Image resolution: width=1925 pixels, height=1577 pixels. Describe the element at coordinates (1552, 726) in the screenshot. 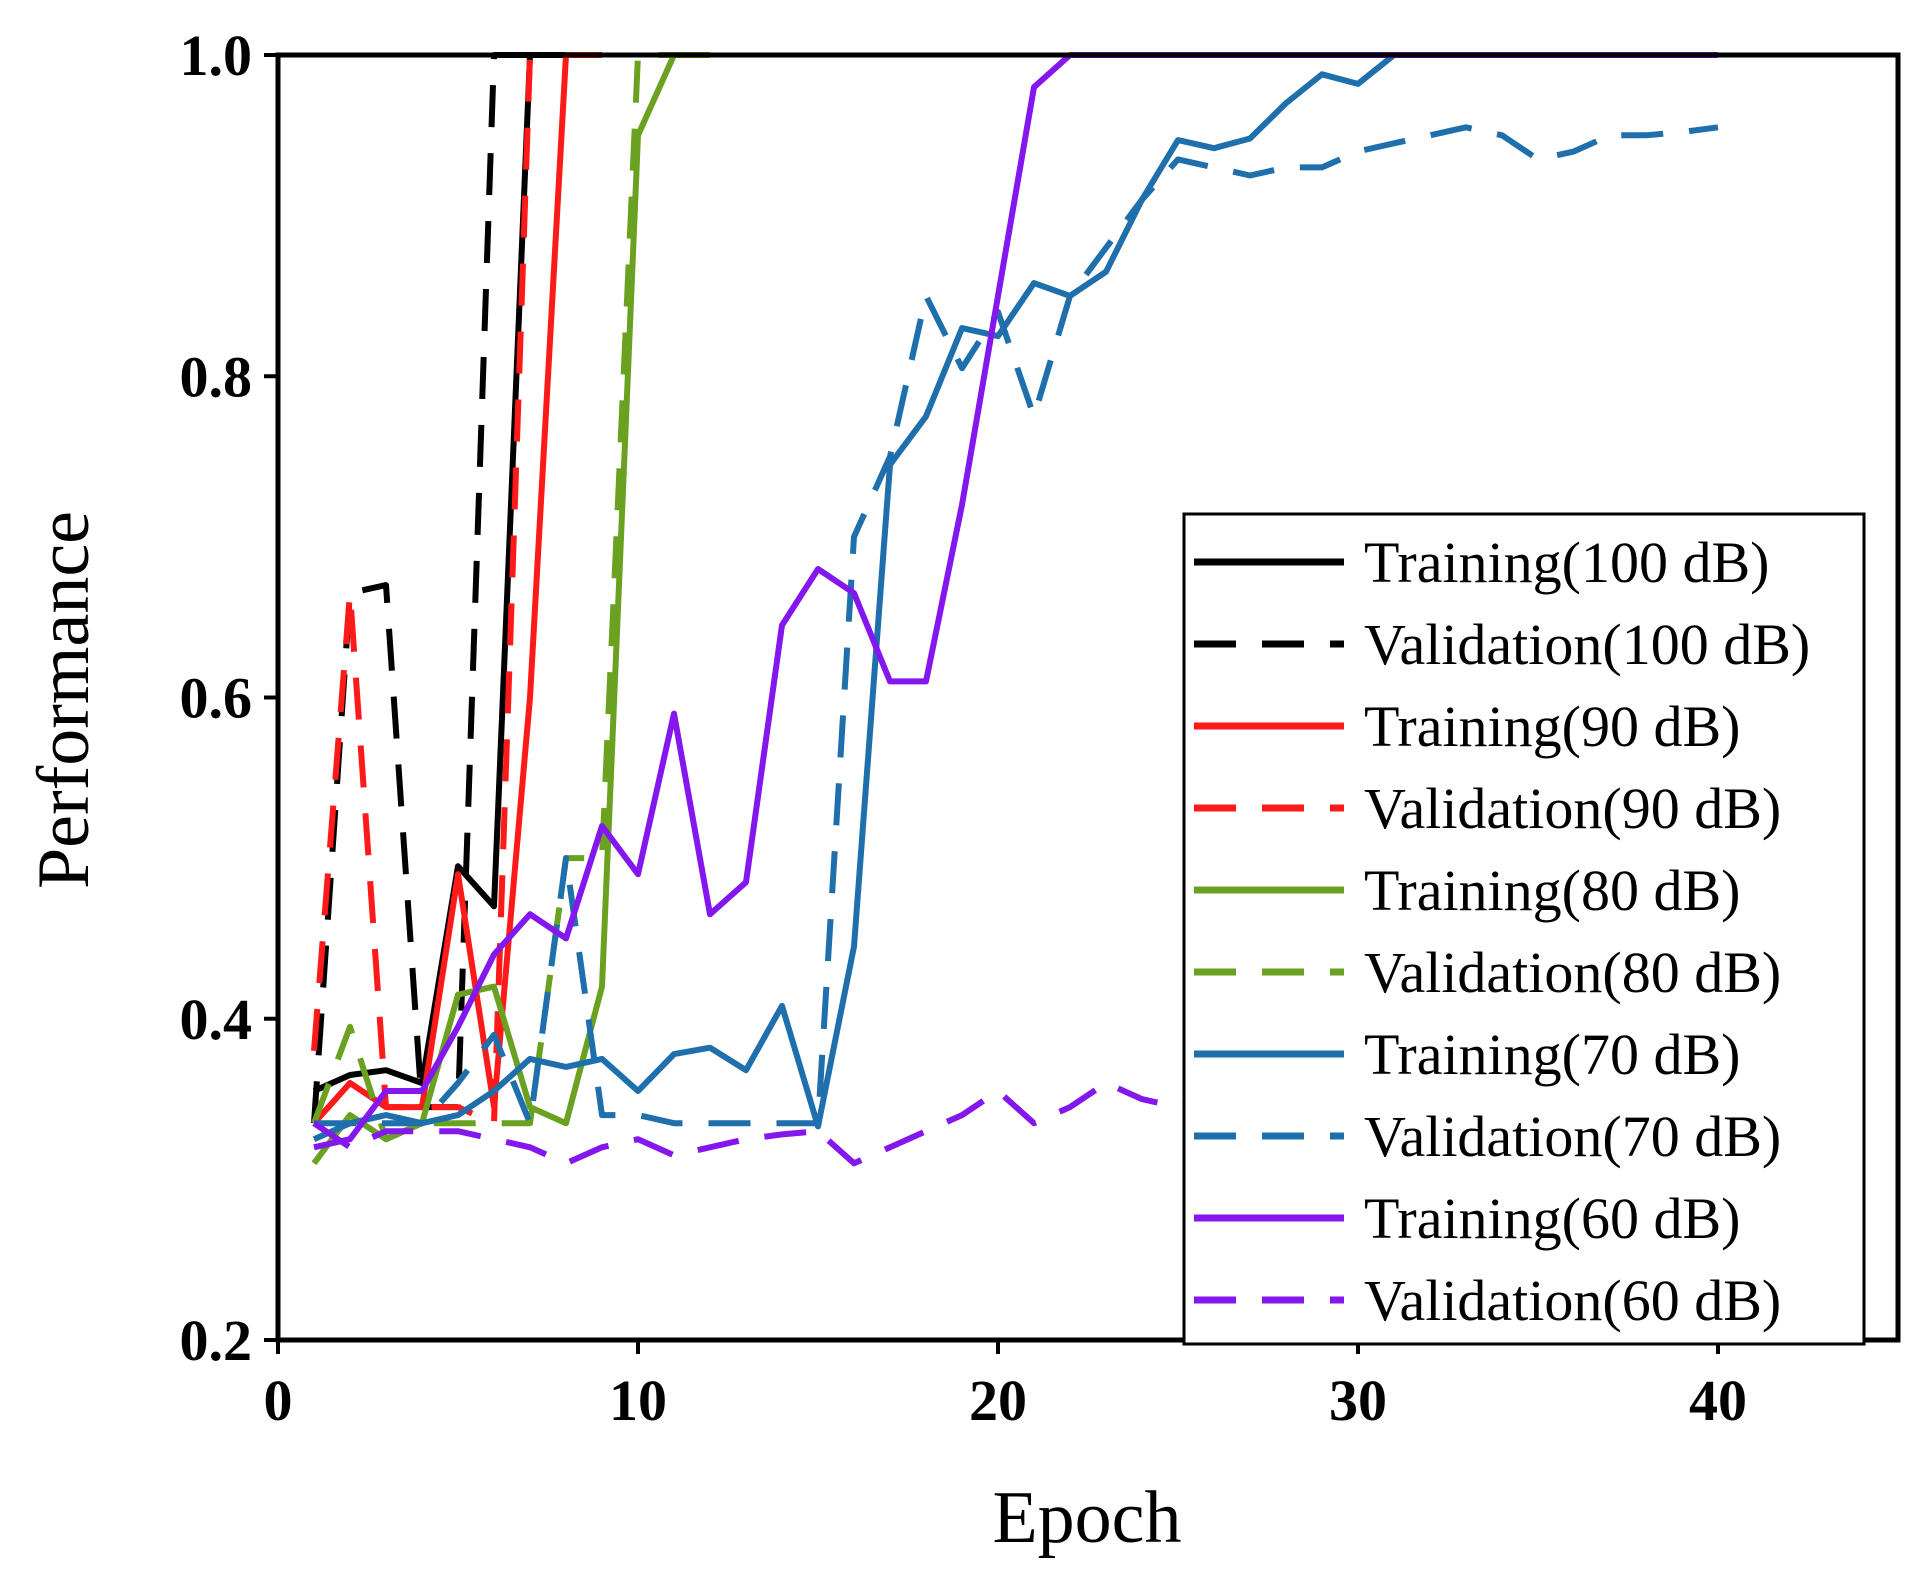

I see `legend-label: Training(90 dB)` at that location.